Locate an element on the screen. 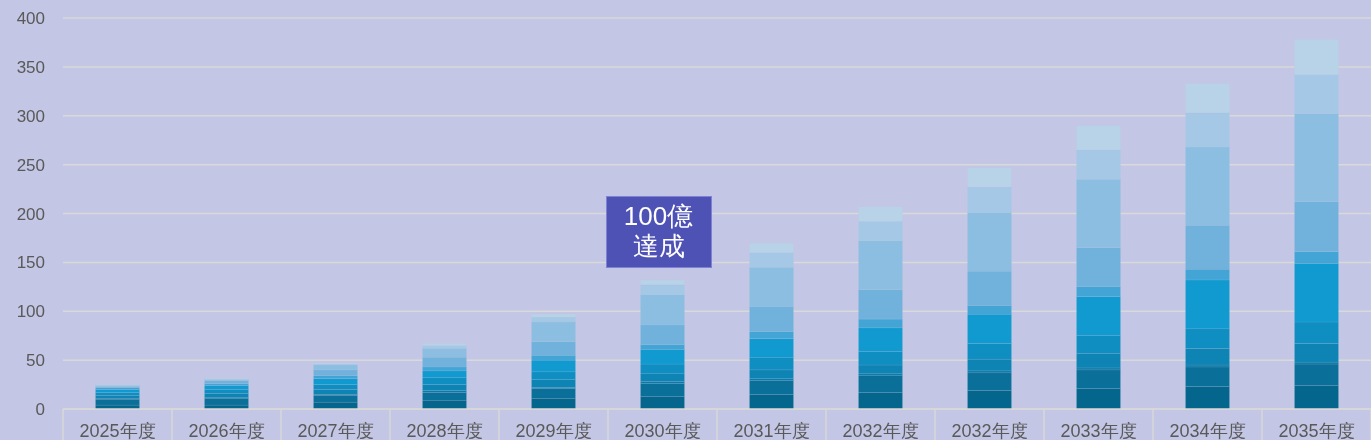  y-tick-label: 100 is located at coordinates (30, 312).